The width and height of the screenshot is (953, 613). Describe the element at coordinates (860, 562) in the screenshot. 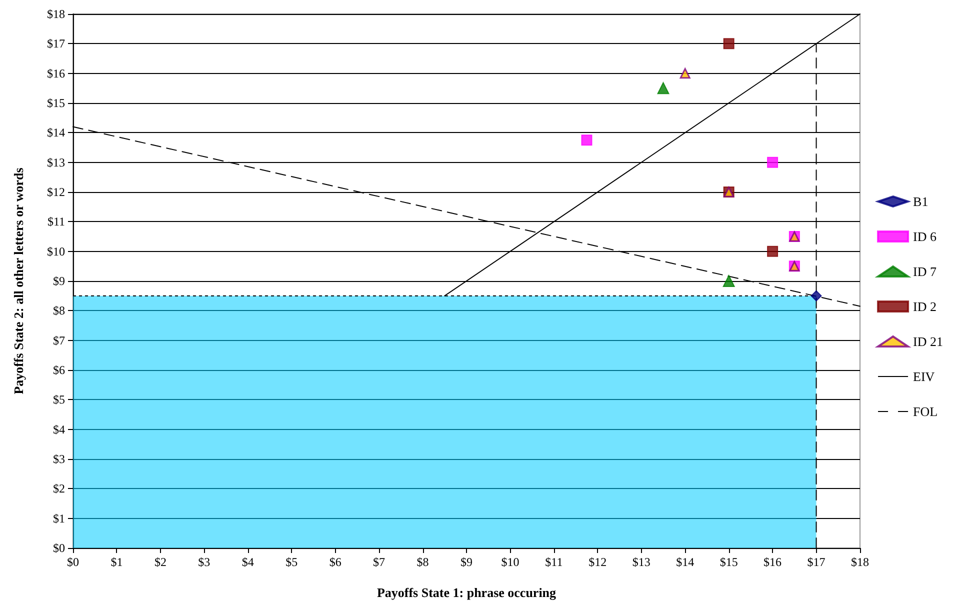

I see `x-tick-label: $18` at that location.